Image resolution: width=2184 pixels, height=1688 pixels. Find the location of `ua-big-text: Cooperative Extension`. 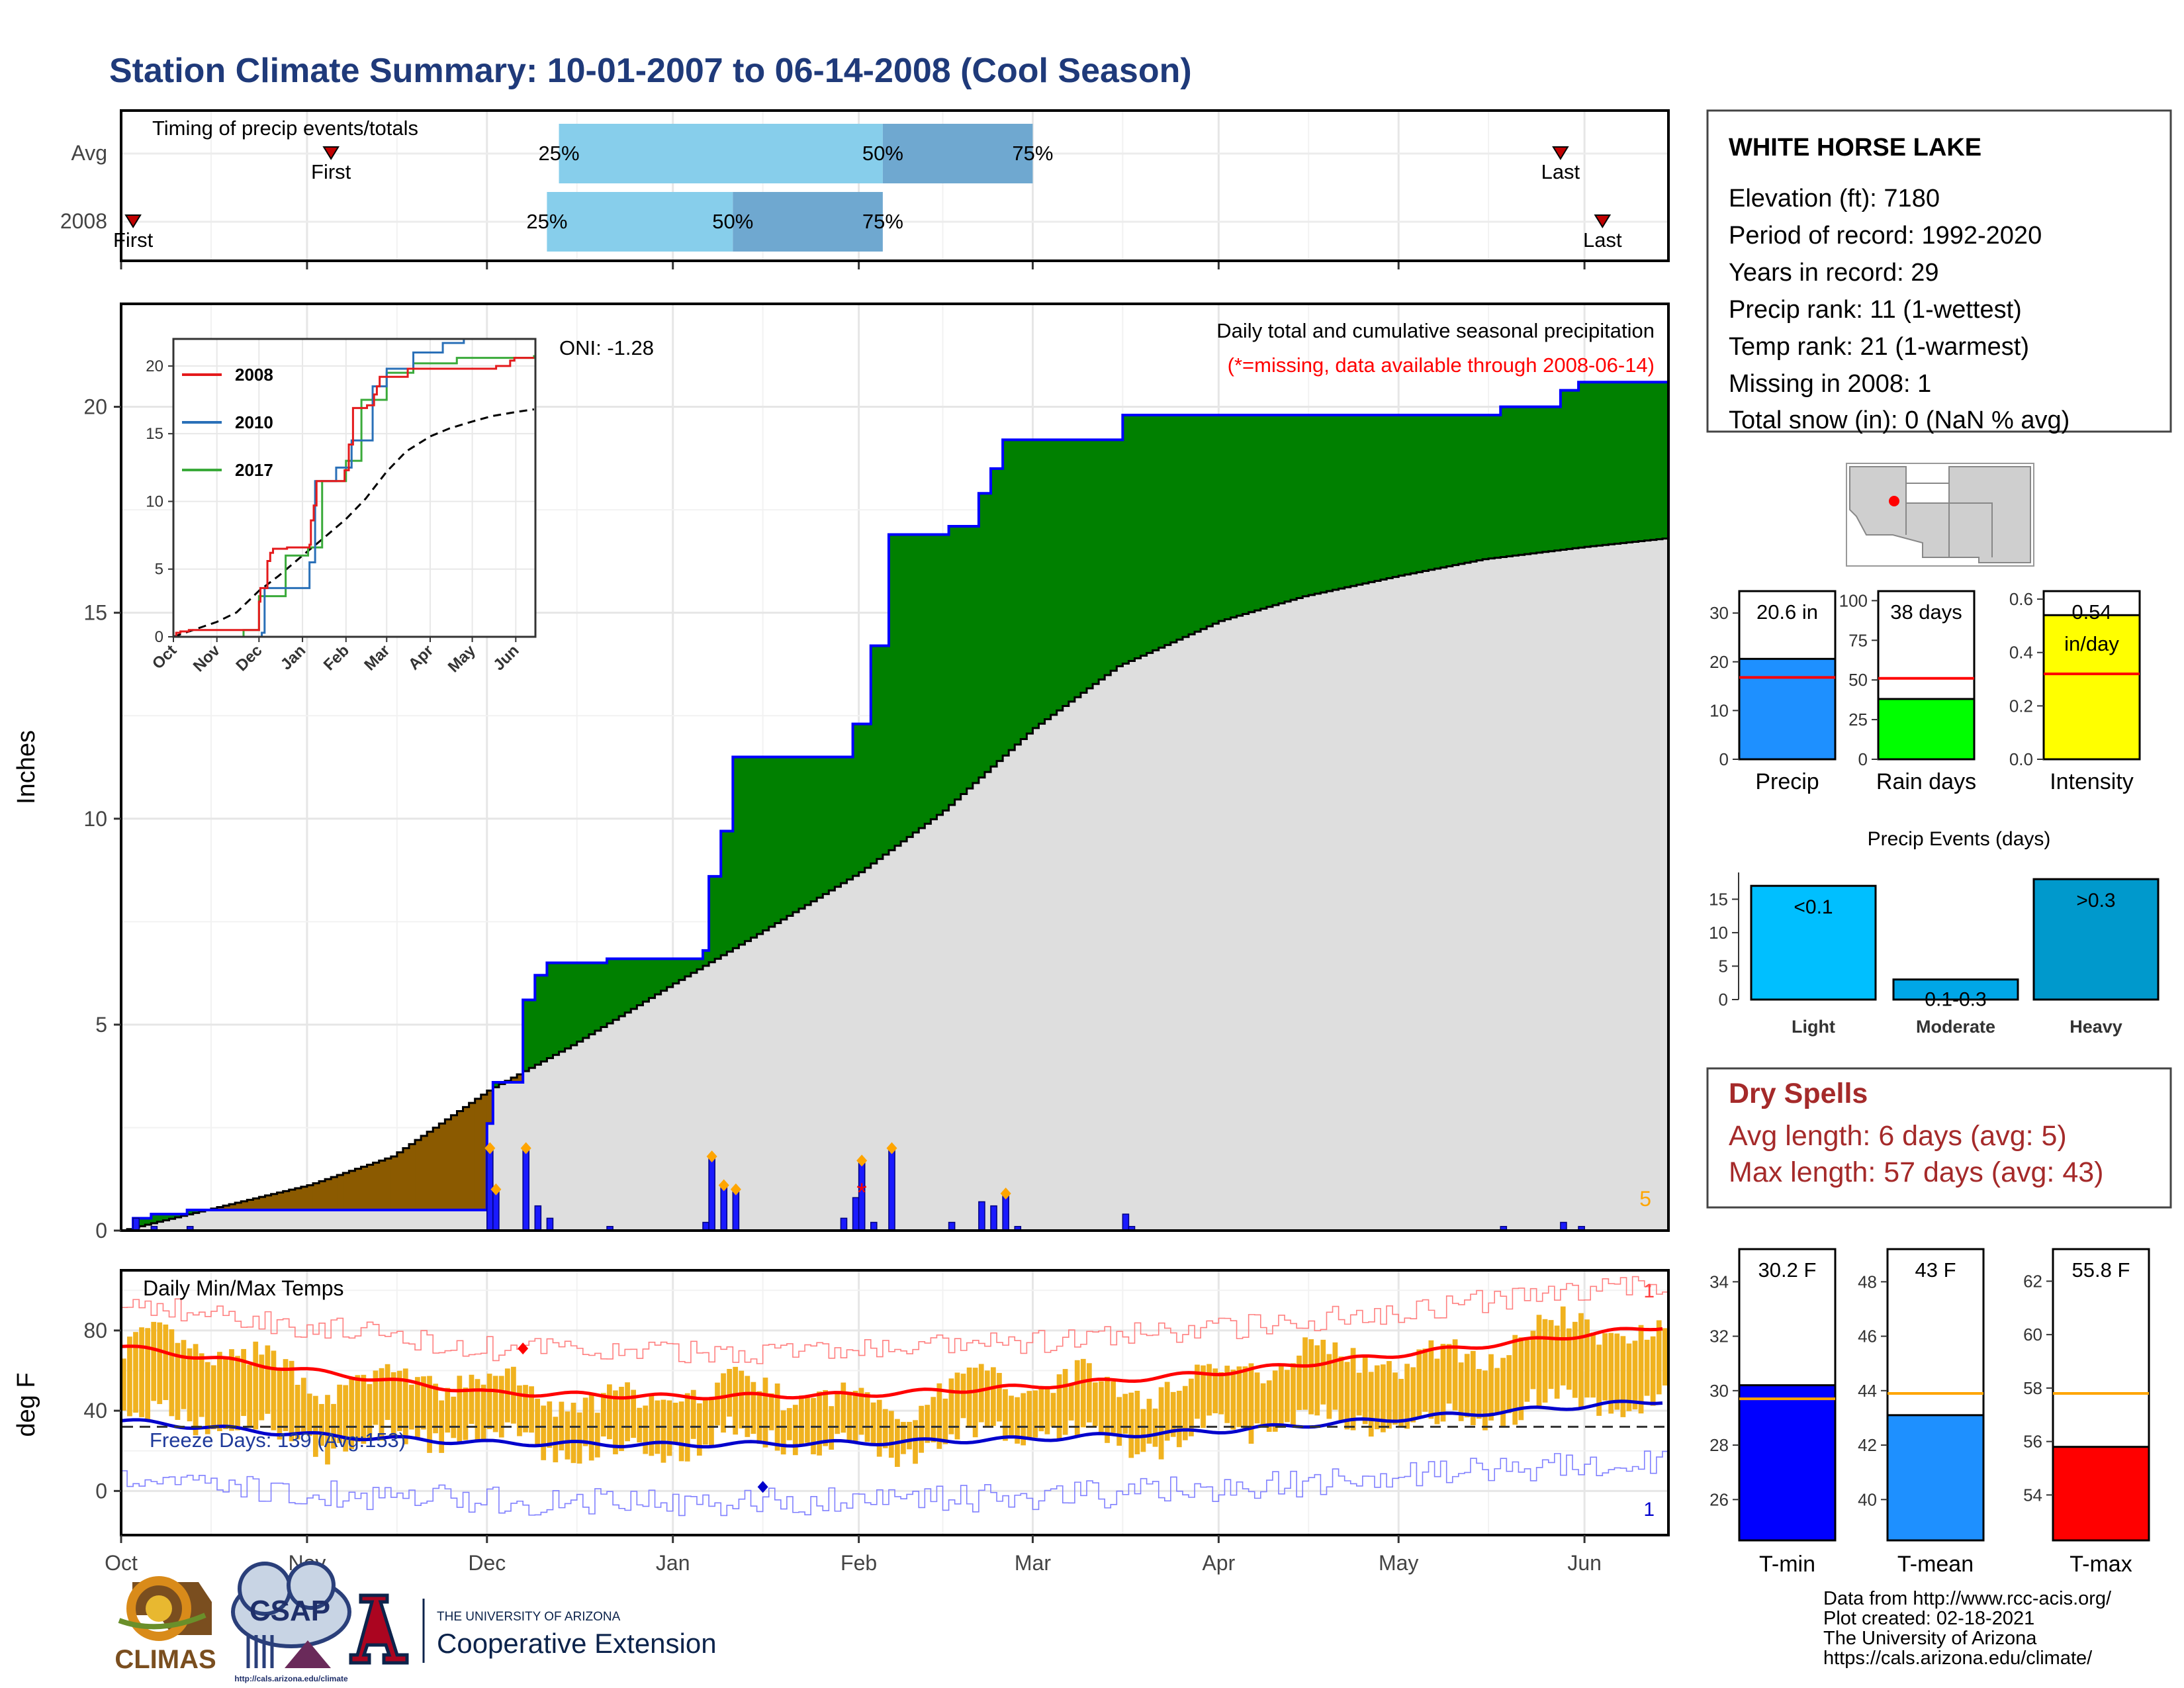

ua-big-text: Cooperative Extension is located at coordinates (577, 1643).